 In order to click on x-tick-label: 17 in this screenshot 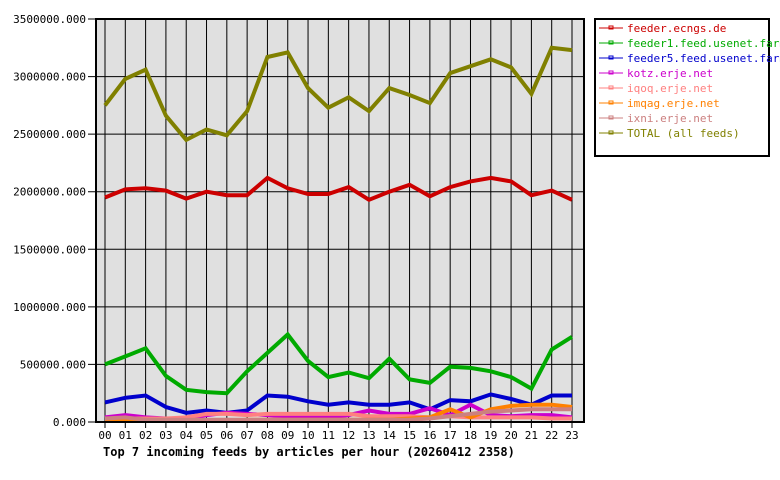, I will do `click(450, 435)`.